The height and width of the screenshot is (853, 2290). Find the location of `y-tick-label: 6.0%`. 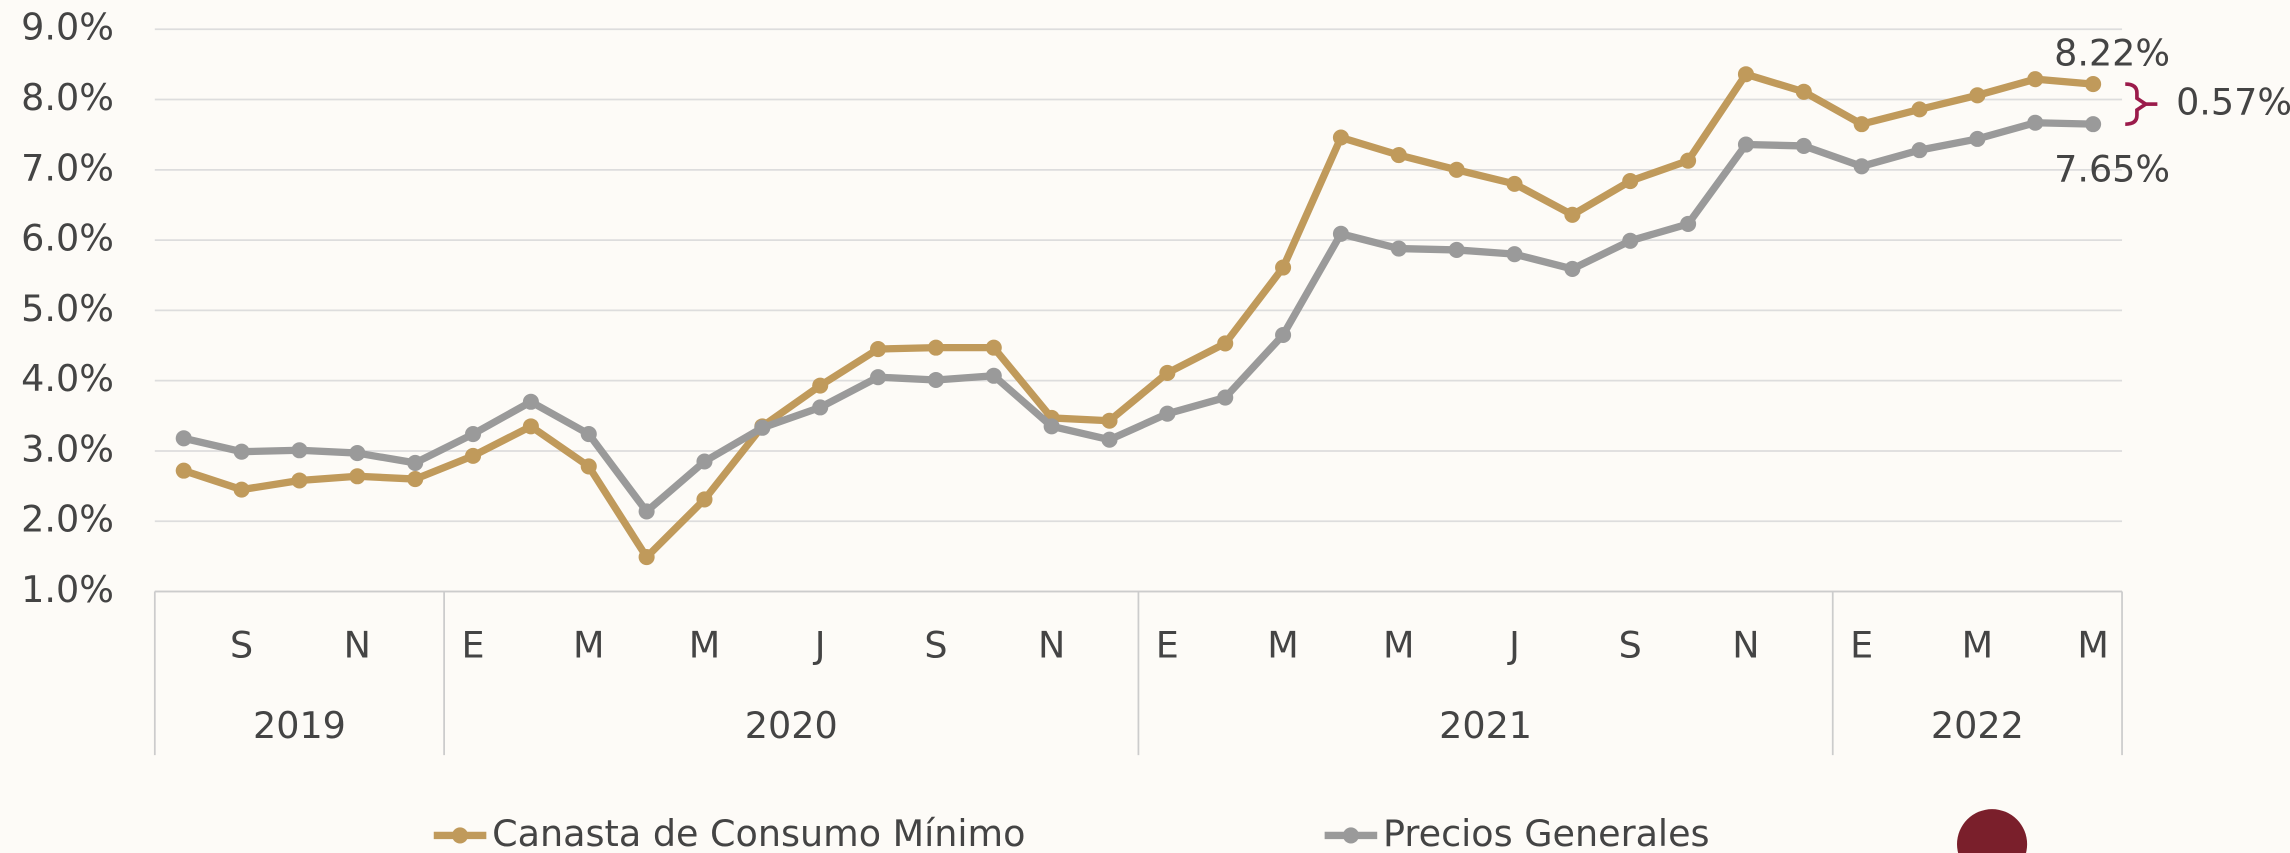

y-tick-label: 6.0% is located at coordinates (67, 238).